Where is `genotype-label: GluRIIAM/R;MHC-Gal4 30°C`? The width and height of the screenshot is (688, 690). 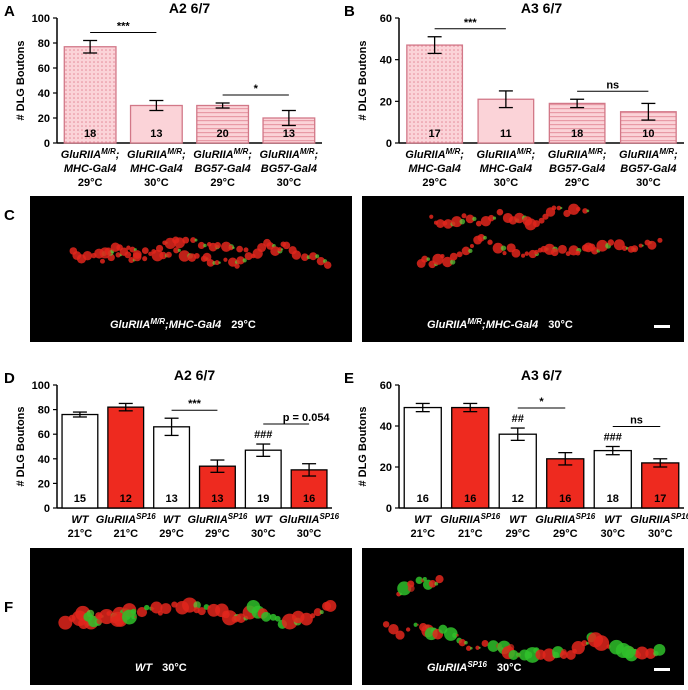
genotype-label: GluRIIAM/R;MHC-Gal4 30°C is located at coordinates (500, 324).